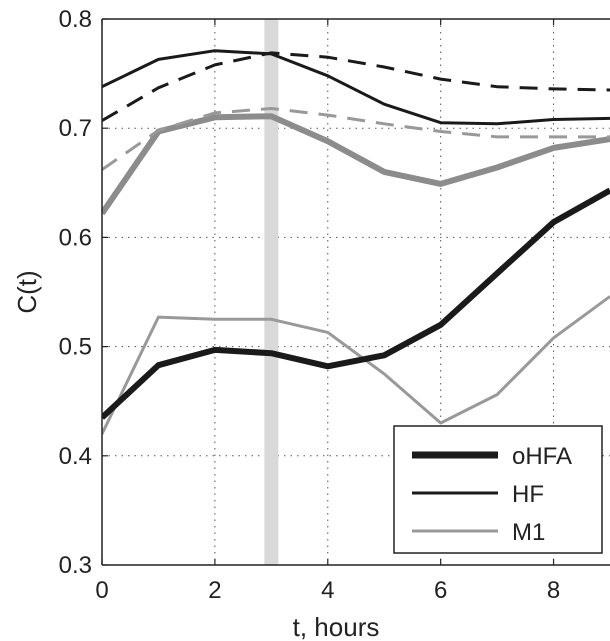 This screenshot has height=641, width=610. What do you see at coordinates (528, 494) in the screenshot?
I see `legend-label-hf: HF` at bounding box center [528, 494].